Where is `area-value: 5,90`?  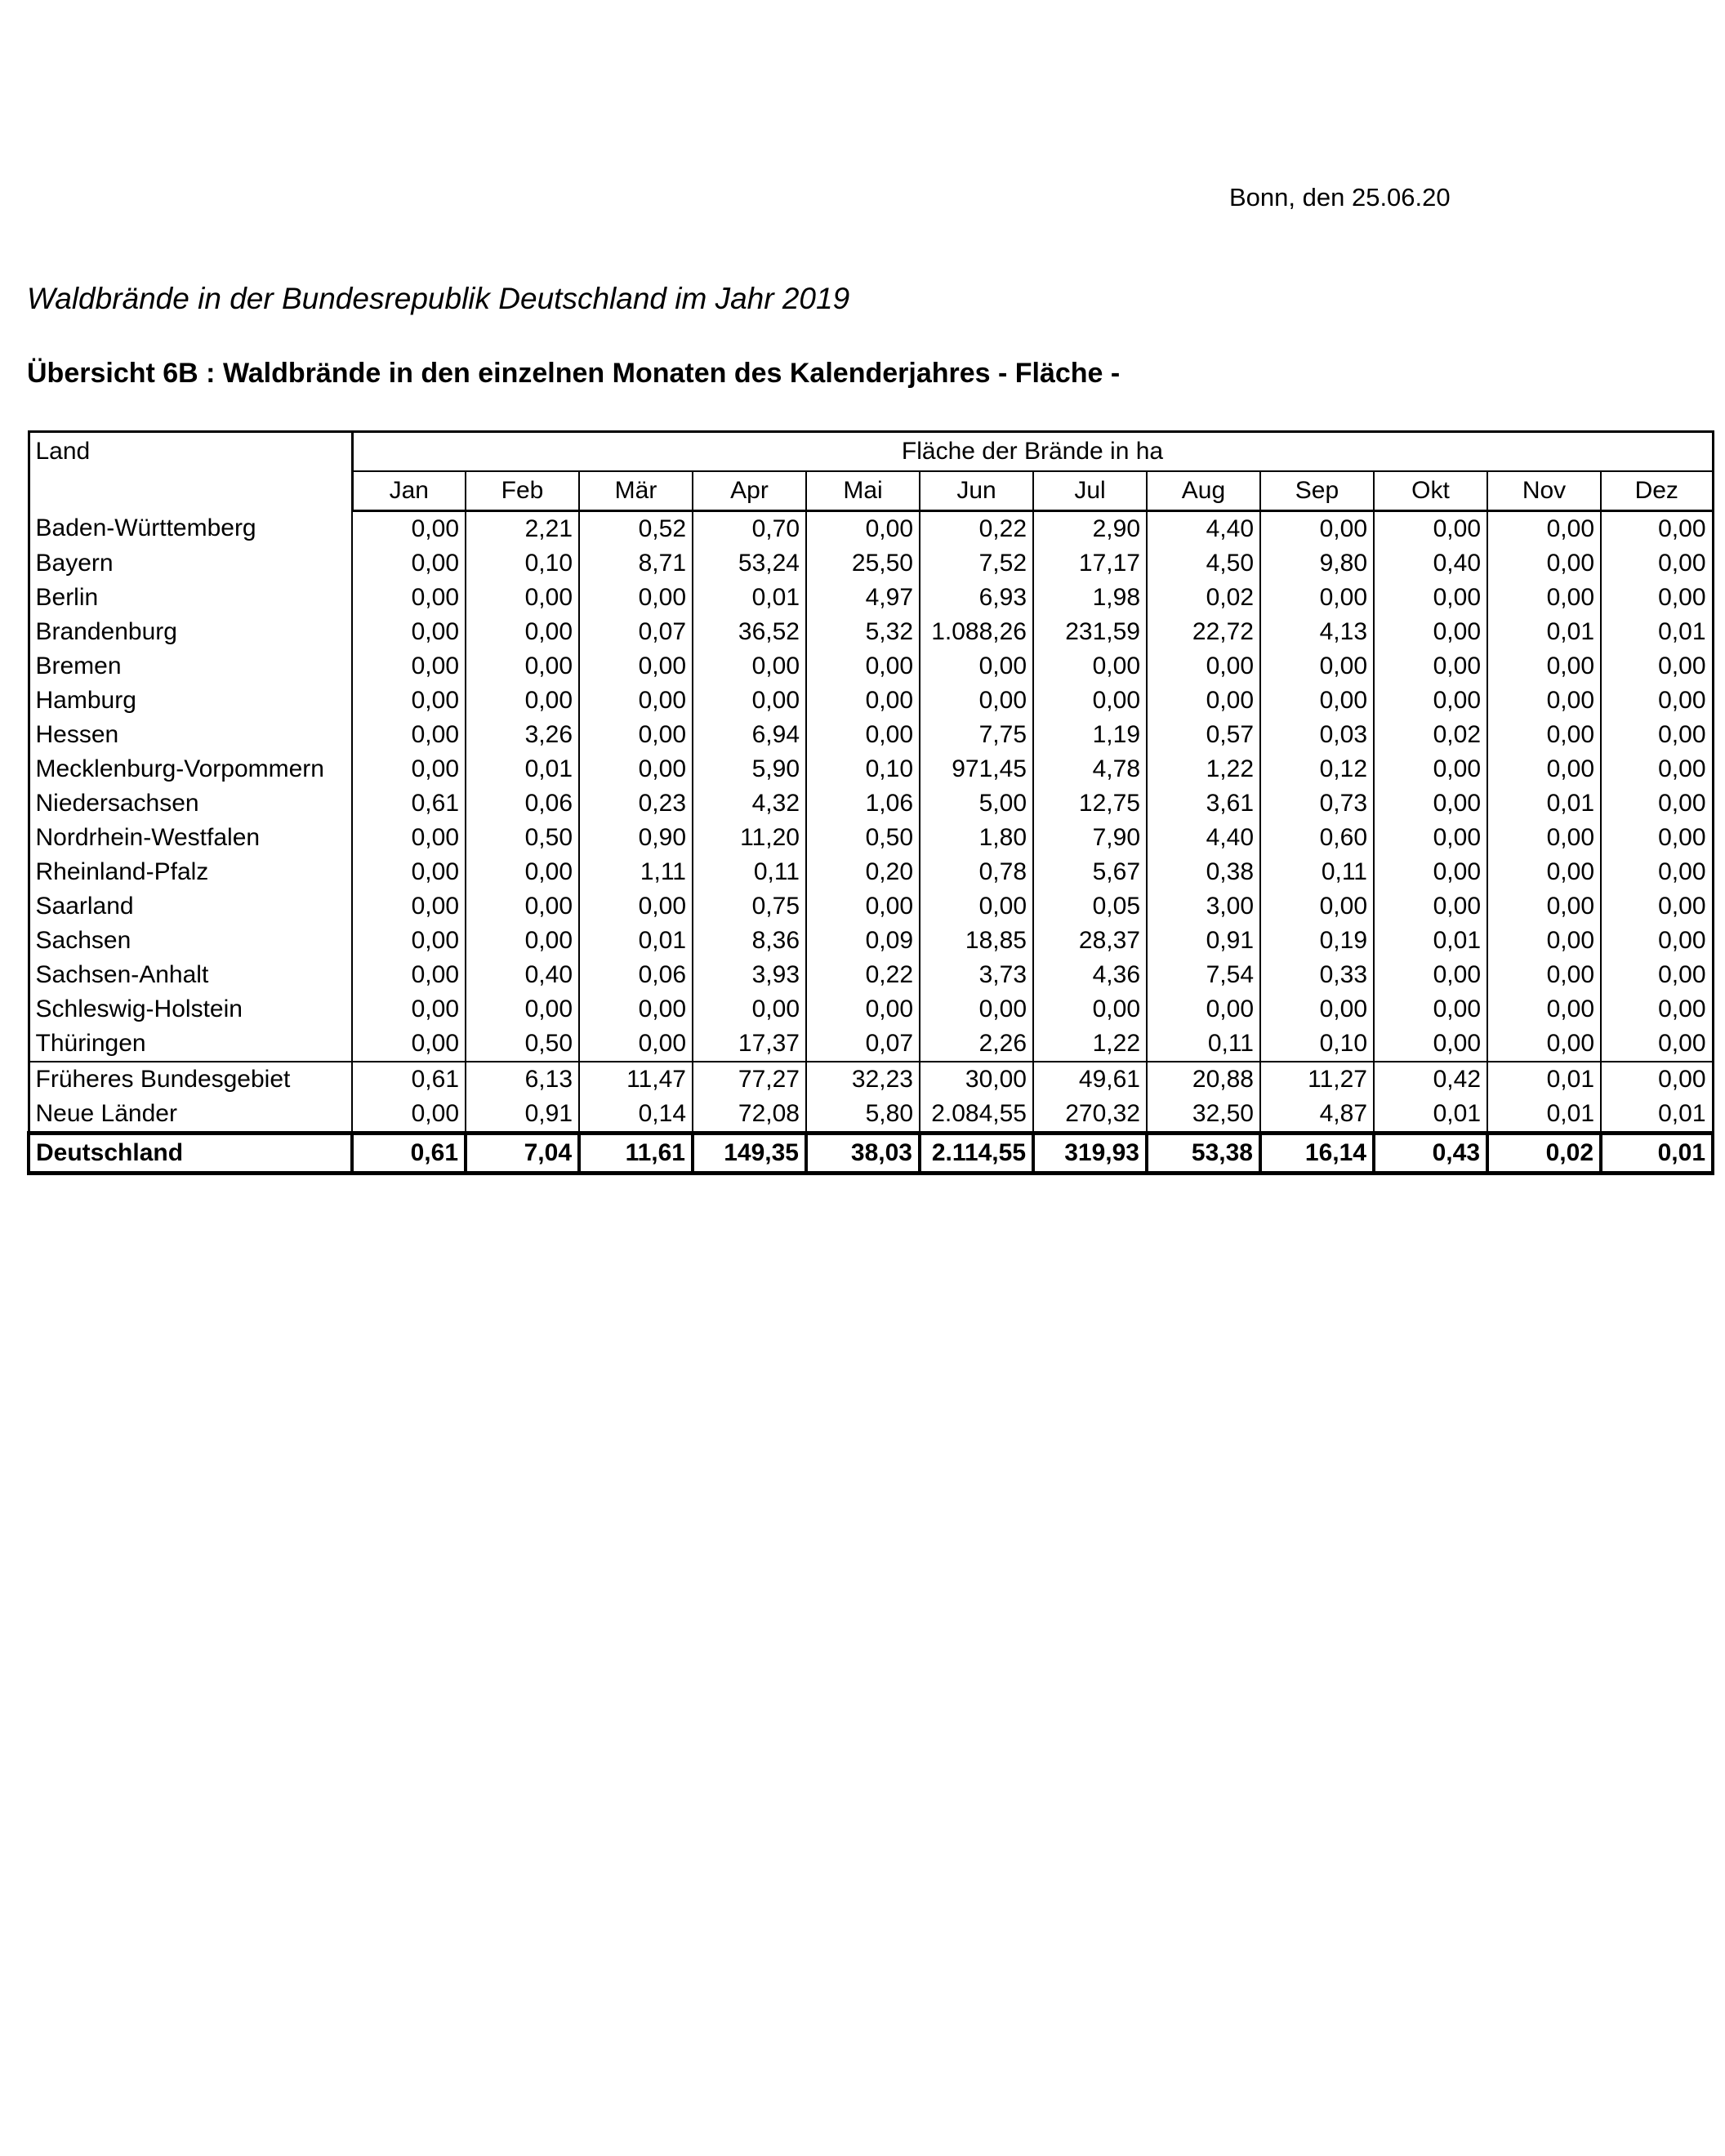 area-value: 5,90 is located at coordinates (749, 769).